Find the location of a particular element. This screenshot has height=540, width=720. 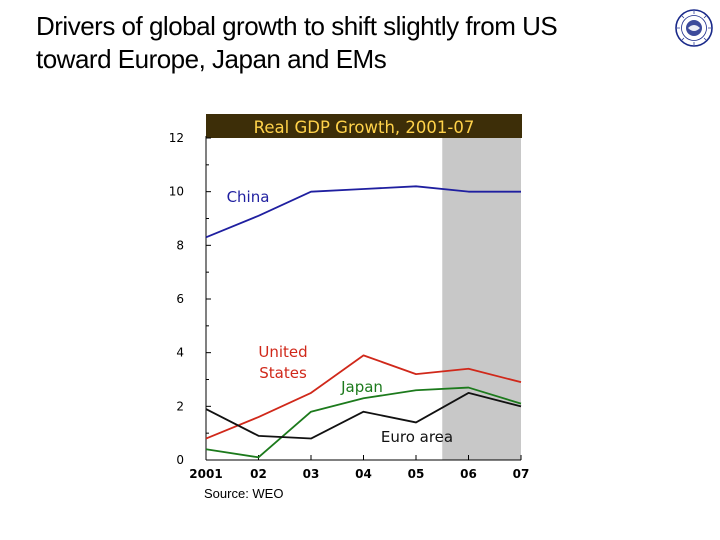

series-label-china: China is located at coordinates (248, 197).